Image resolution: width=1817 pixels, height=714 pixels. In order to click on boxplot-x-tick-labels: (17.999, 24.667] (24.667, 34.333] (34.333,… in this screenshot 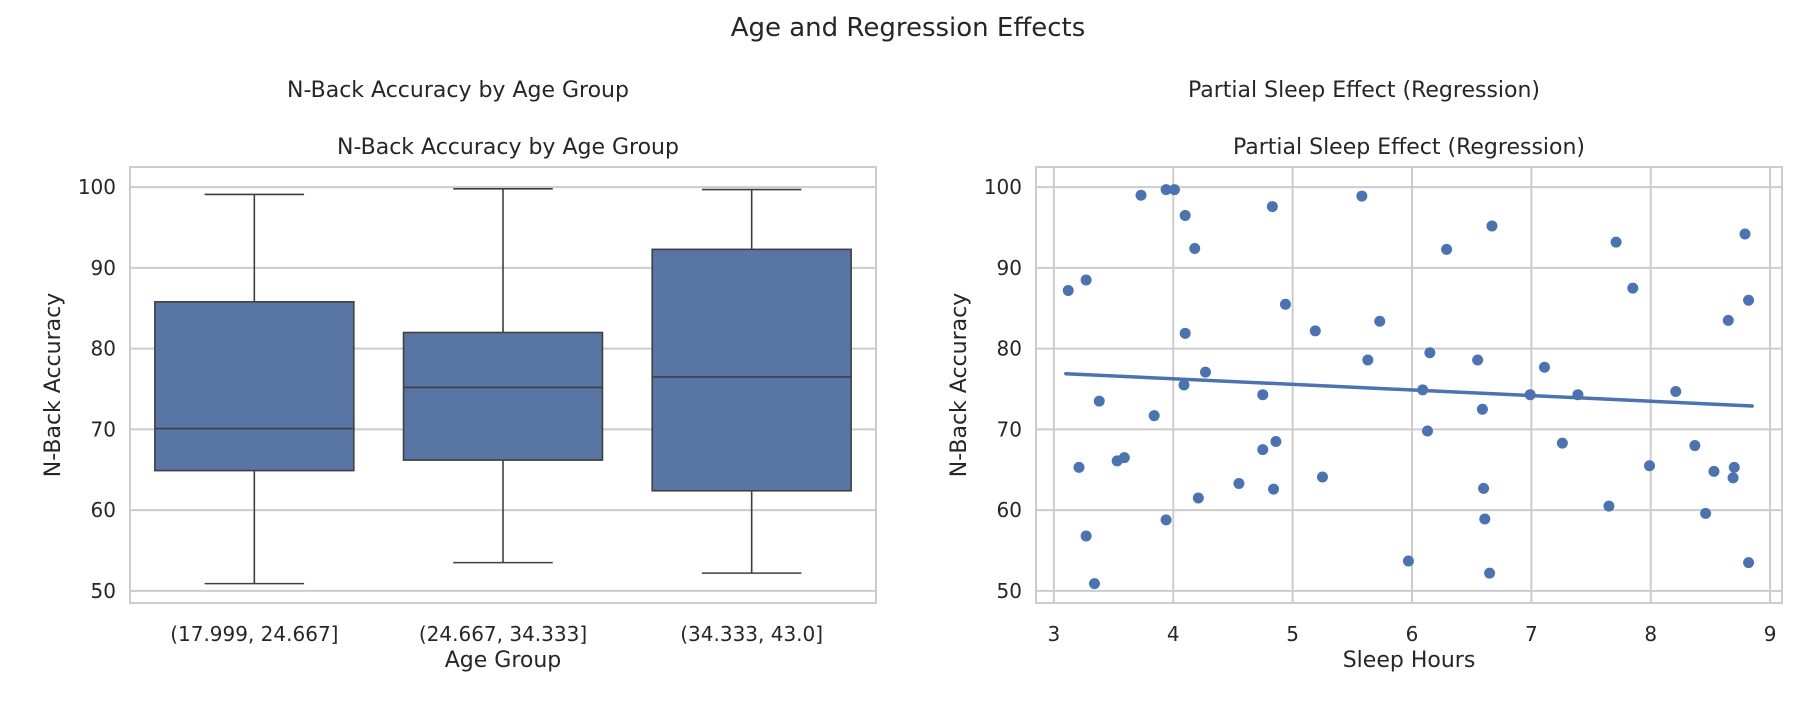, I will do `click(496, 634)`.